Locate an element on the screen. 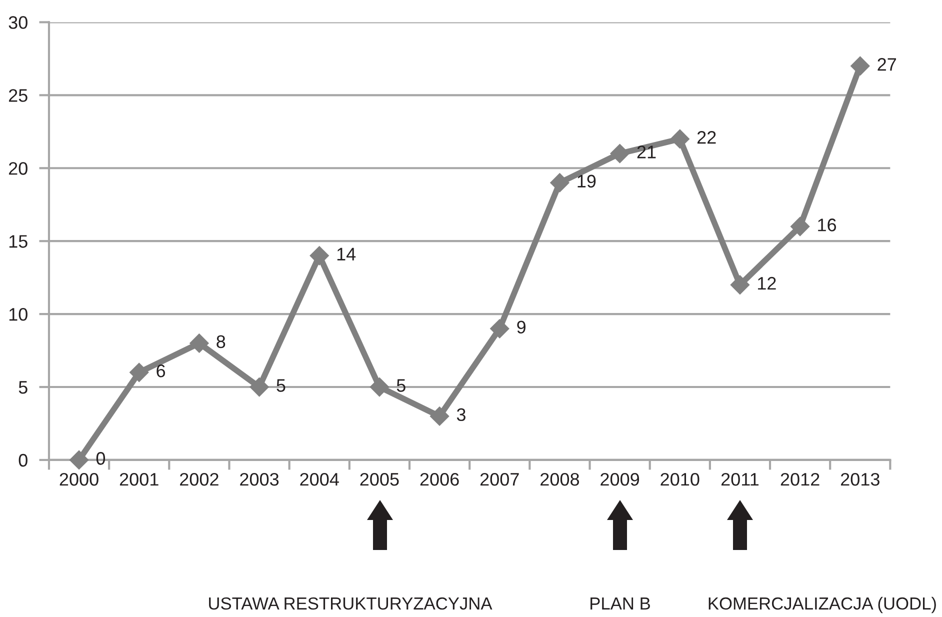 Image resolution: width=942 pixels, height=617 pixels. text: USTAWA RESTRUKTURYZACYJNA is located at coordinates (350, 603).